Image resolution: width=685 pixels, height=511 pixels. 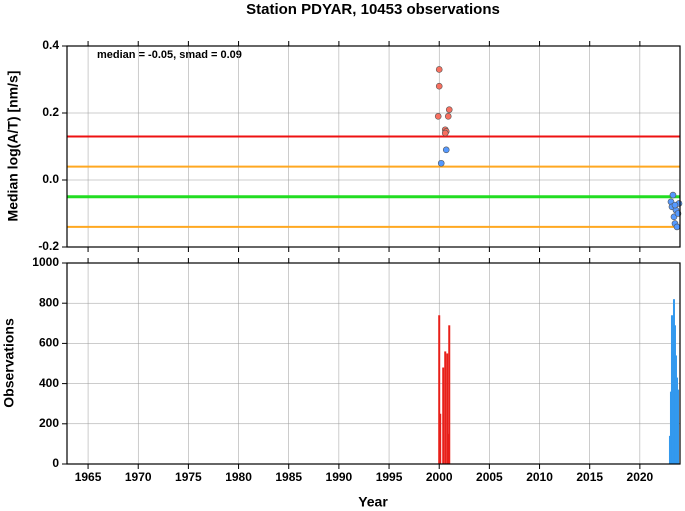 What do you see at coordinates (49, 302) in the screenshot?
I see `y-tick-label: 800` at bounding box center [49, 302].